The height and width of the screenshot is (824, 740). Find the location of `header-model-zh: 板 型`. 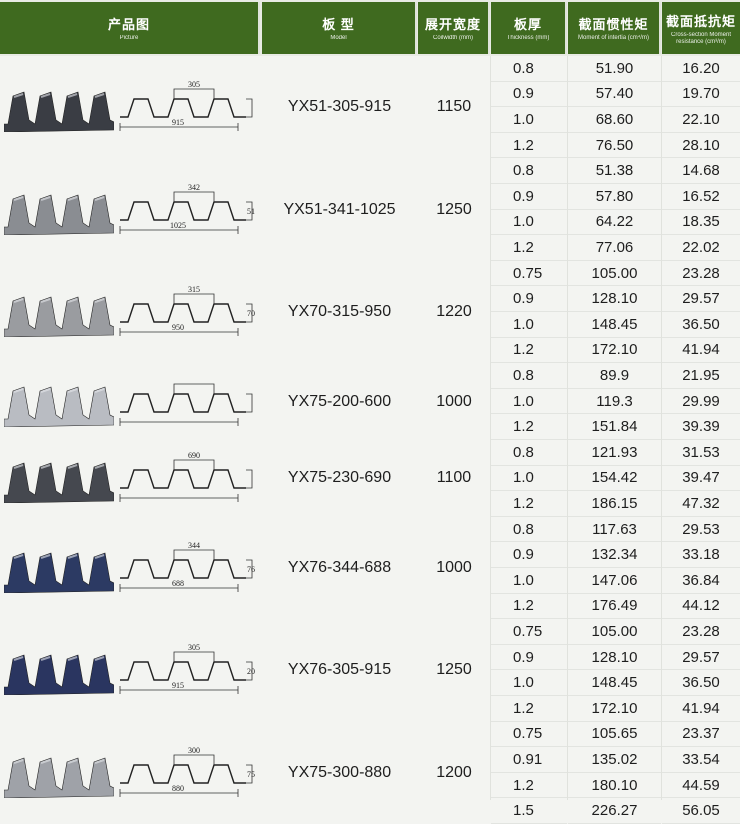

header-model-zh: 板 型 is located at coordinates (338, 24).